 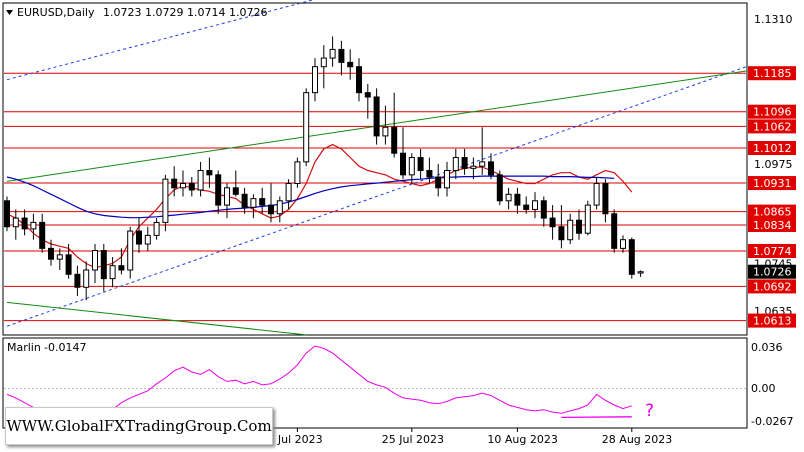 I want to click on time-tick-label: 25 Jul 2023, so click(x=413, y=439).